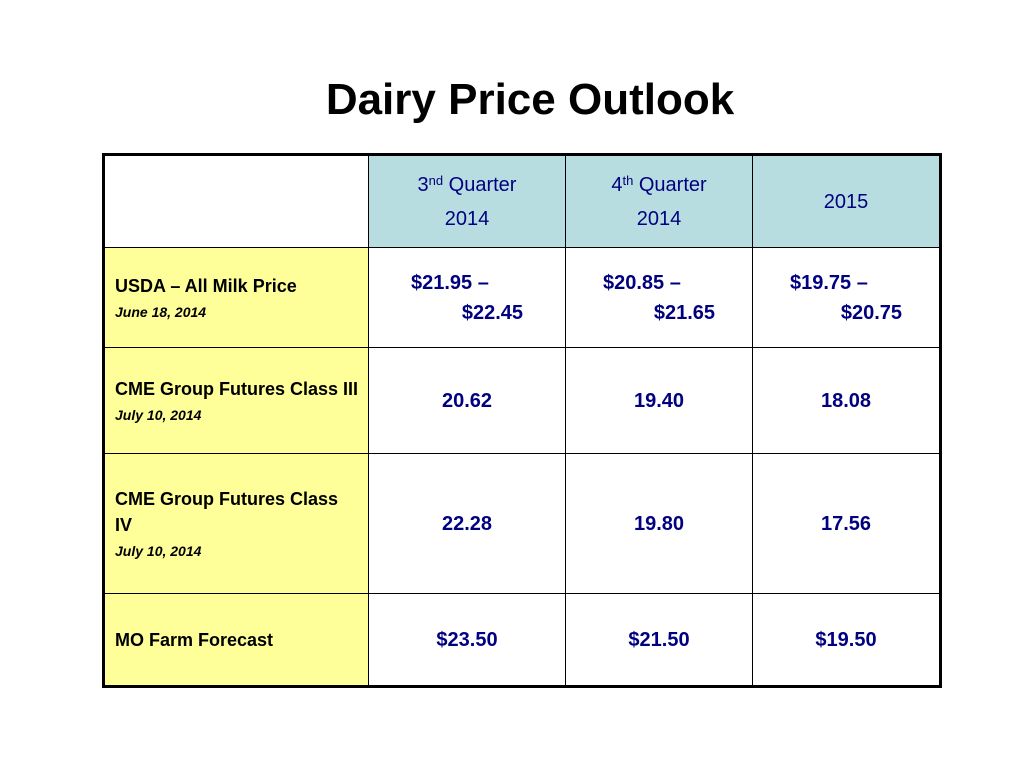  I want to click on row-label-class-iv: CME Group Futures Class IV July 10, 2014, so click(236, 523).